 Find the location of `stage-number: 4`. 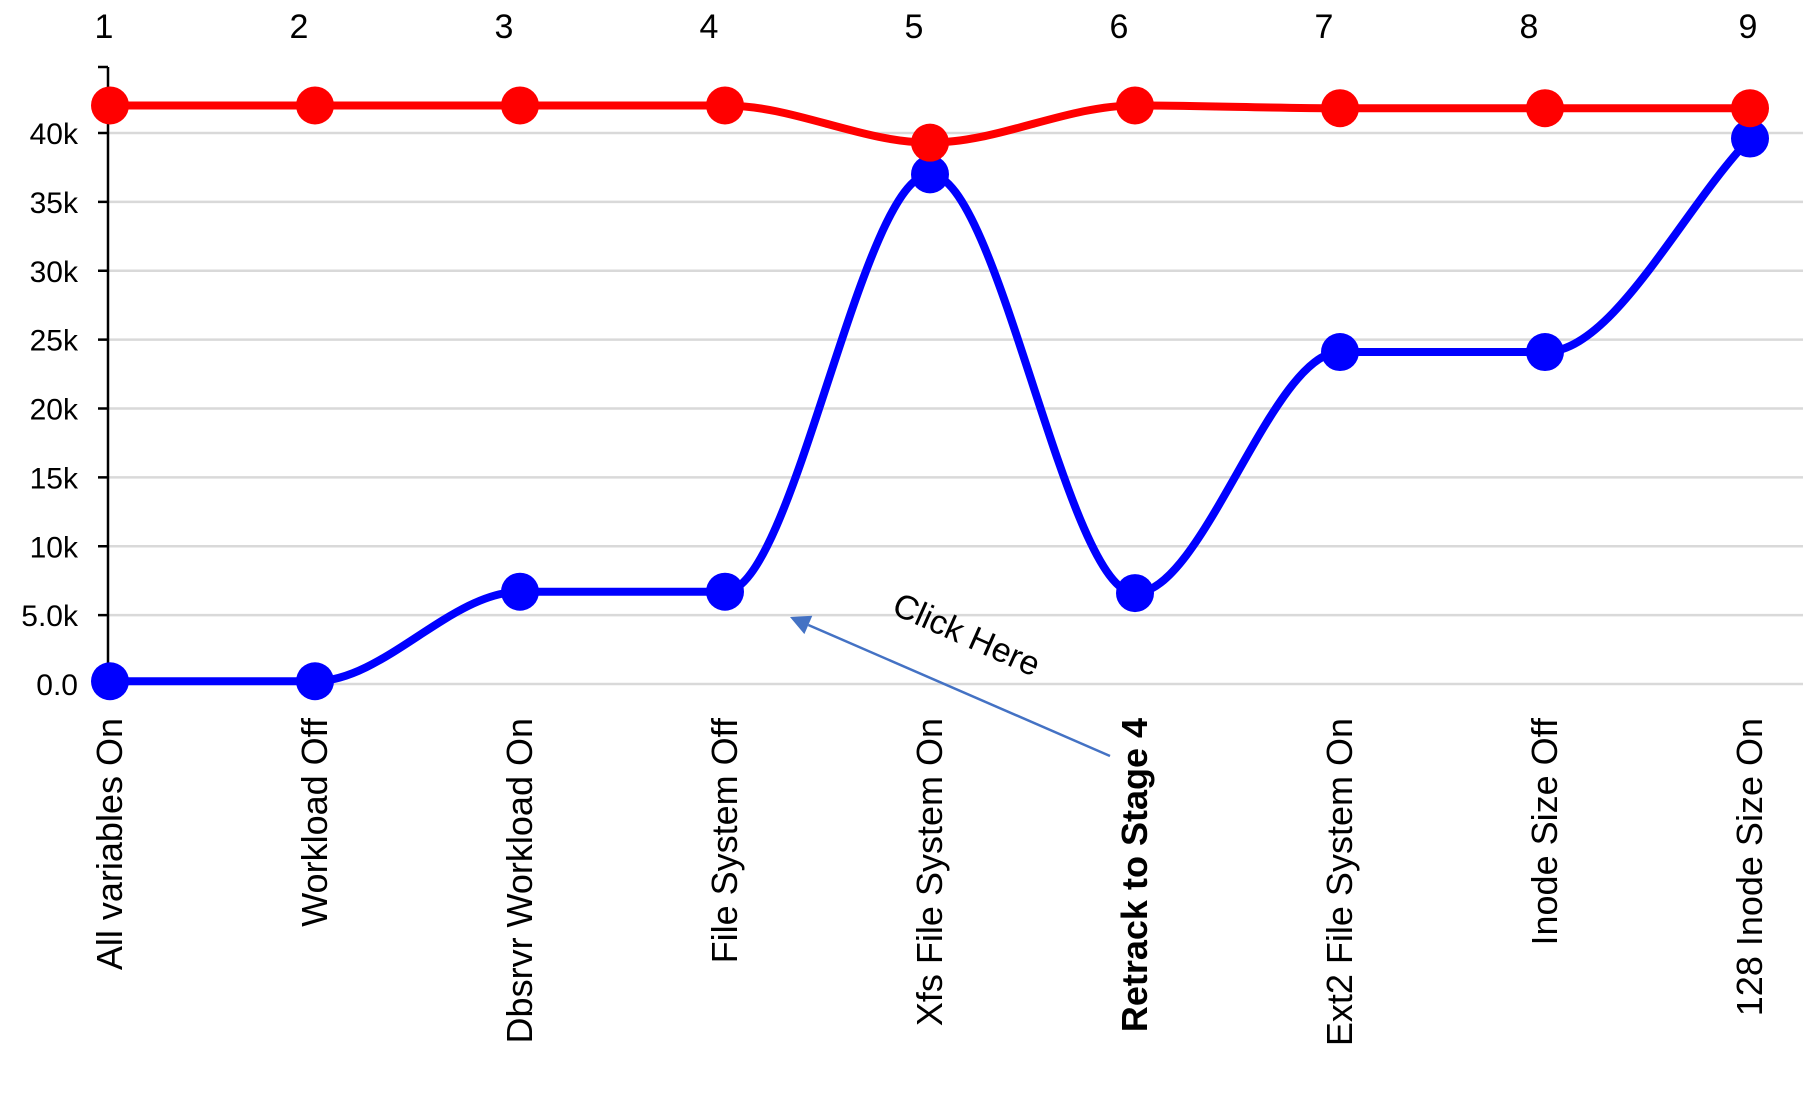

stage-number: 4 is located at coordinates (709, 27).